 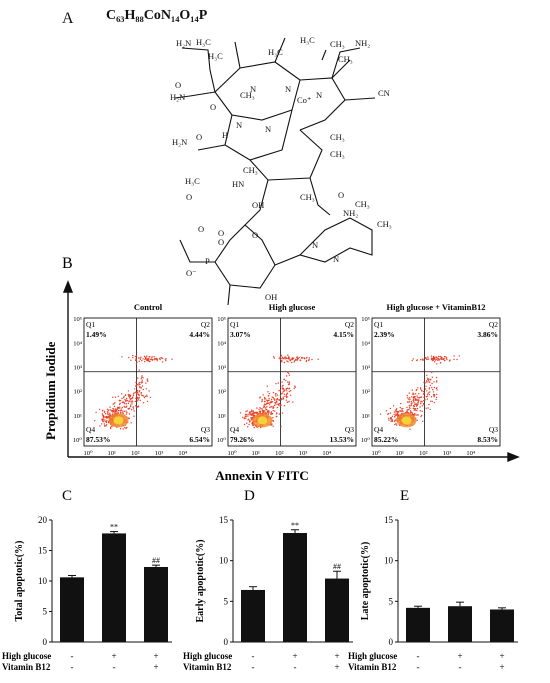 I want to click on condition-value-row2: -, so click(x=460, y=667).